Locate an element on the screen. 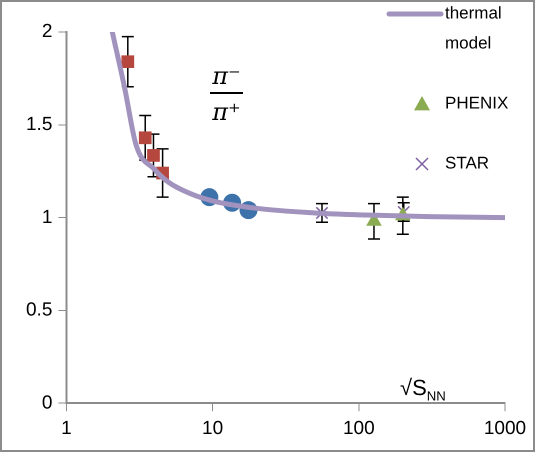 This screenshot has width=535, height=452. annotation: π⁻ is located at coordinates (226, 76).